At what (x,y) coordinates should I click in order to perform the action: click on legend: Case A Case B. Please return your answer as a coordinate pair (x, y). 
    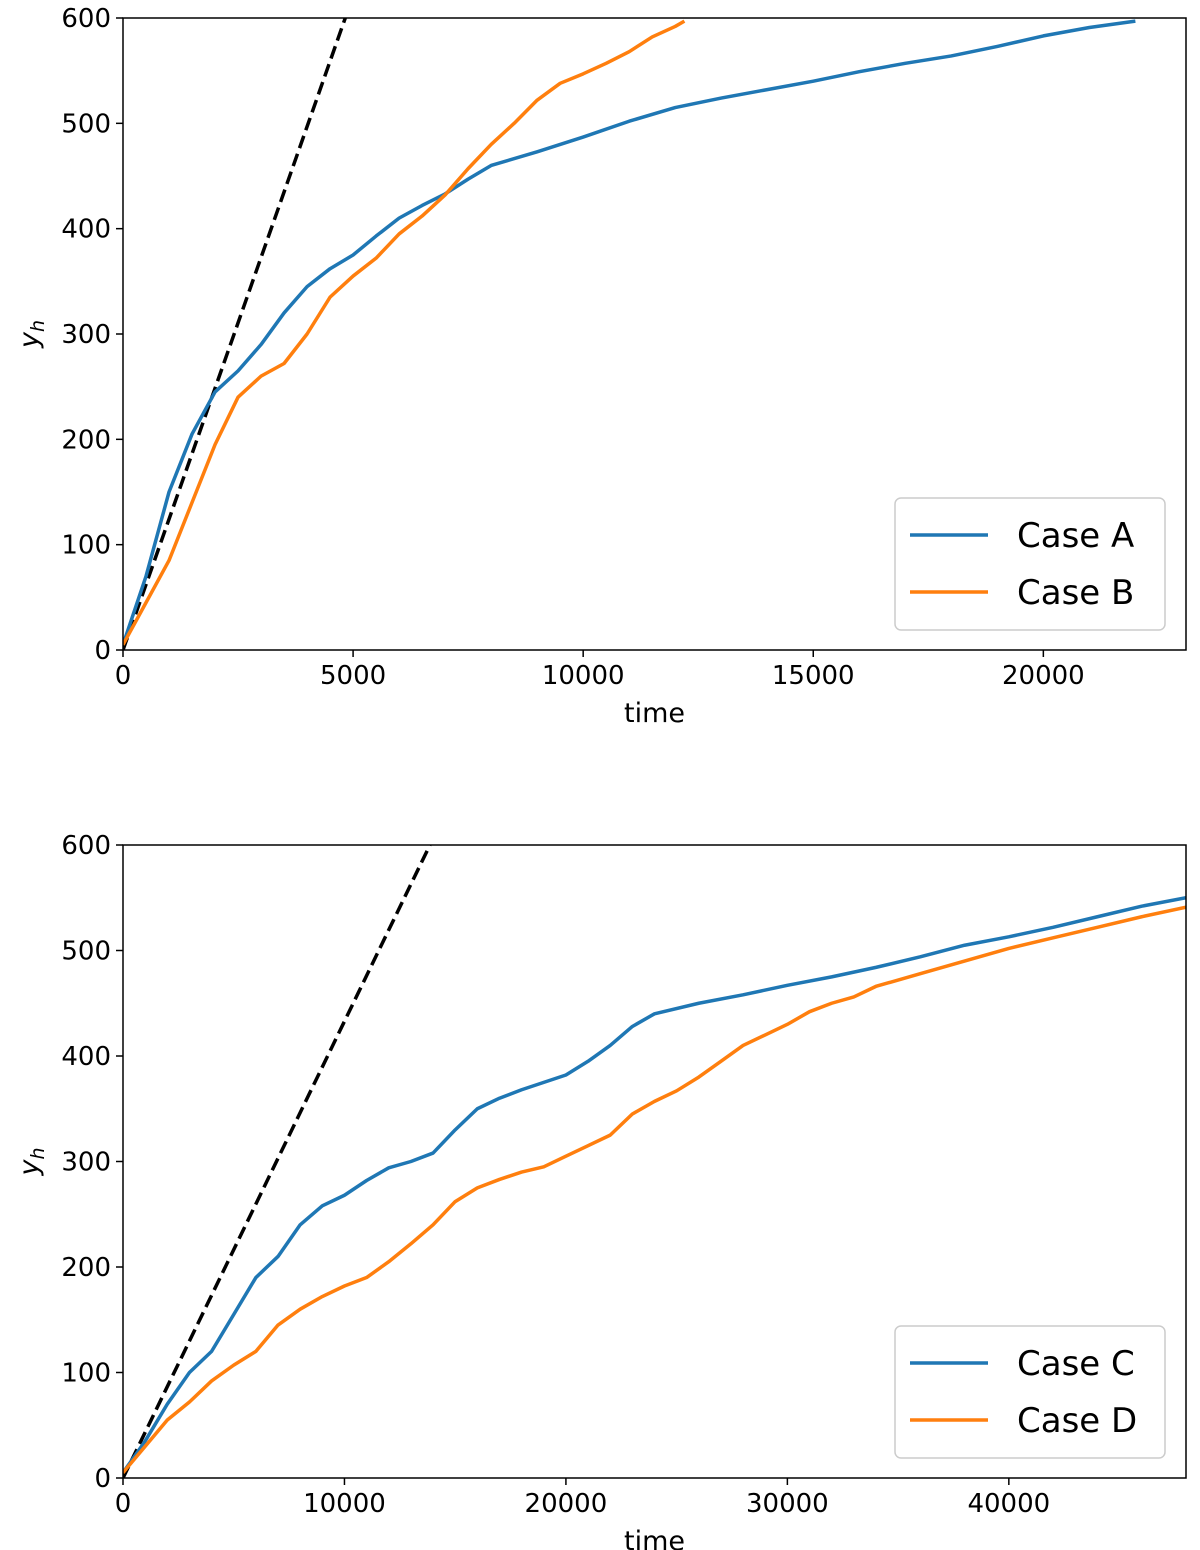
    Looking at the image, I should click on (1030, 564).